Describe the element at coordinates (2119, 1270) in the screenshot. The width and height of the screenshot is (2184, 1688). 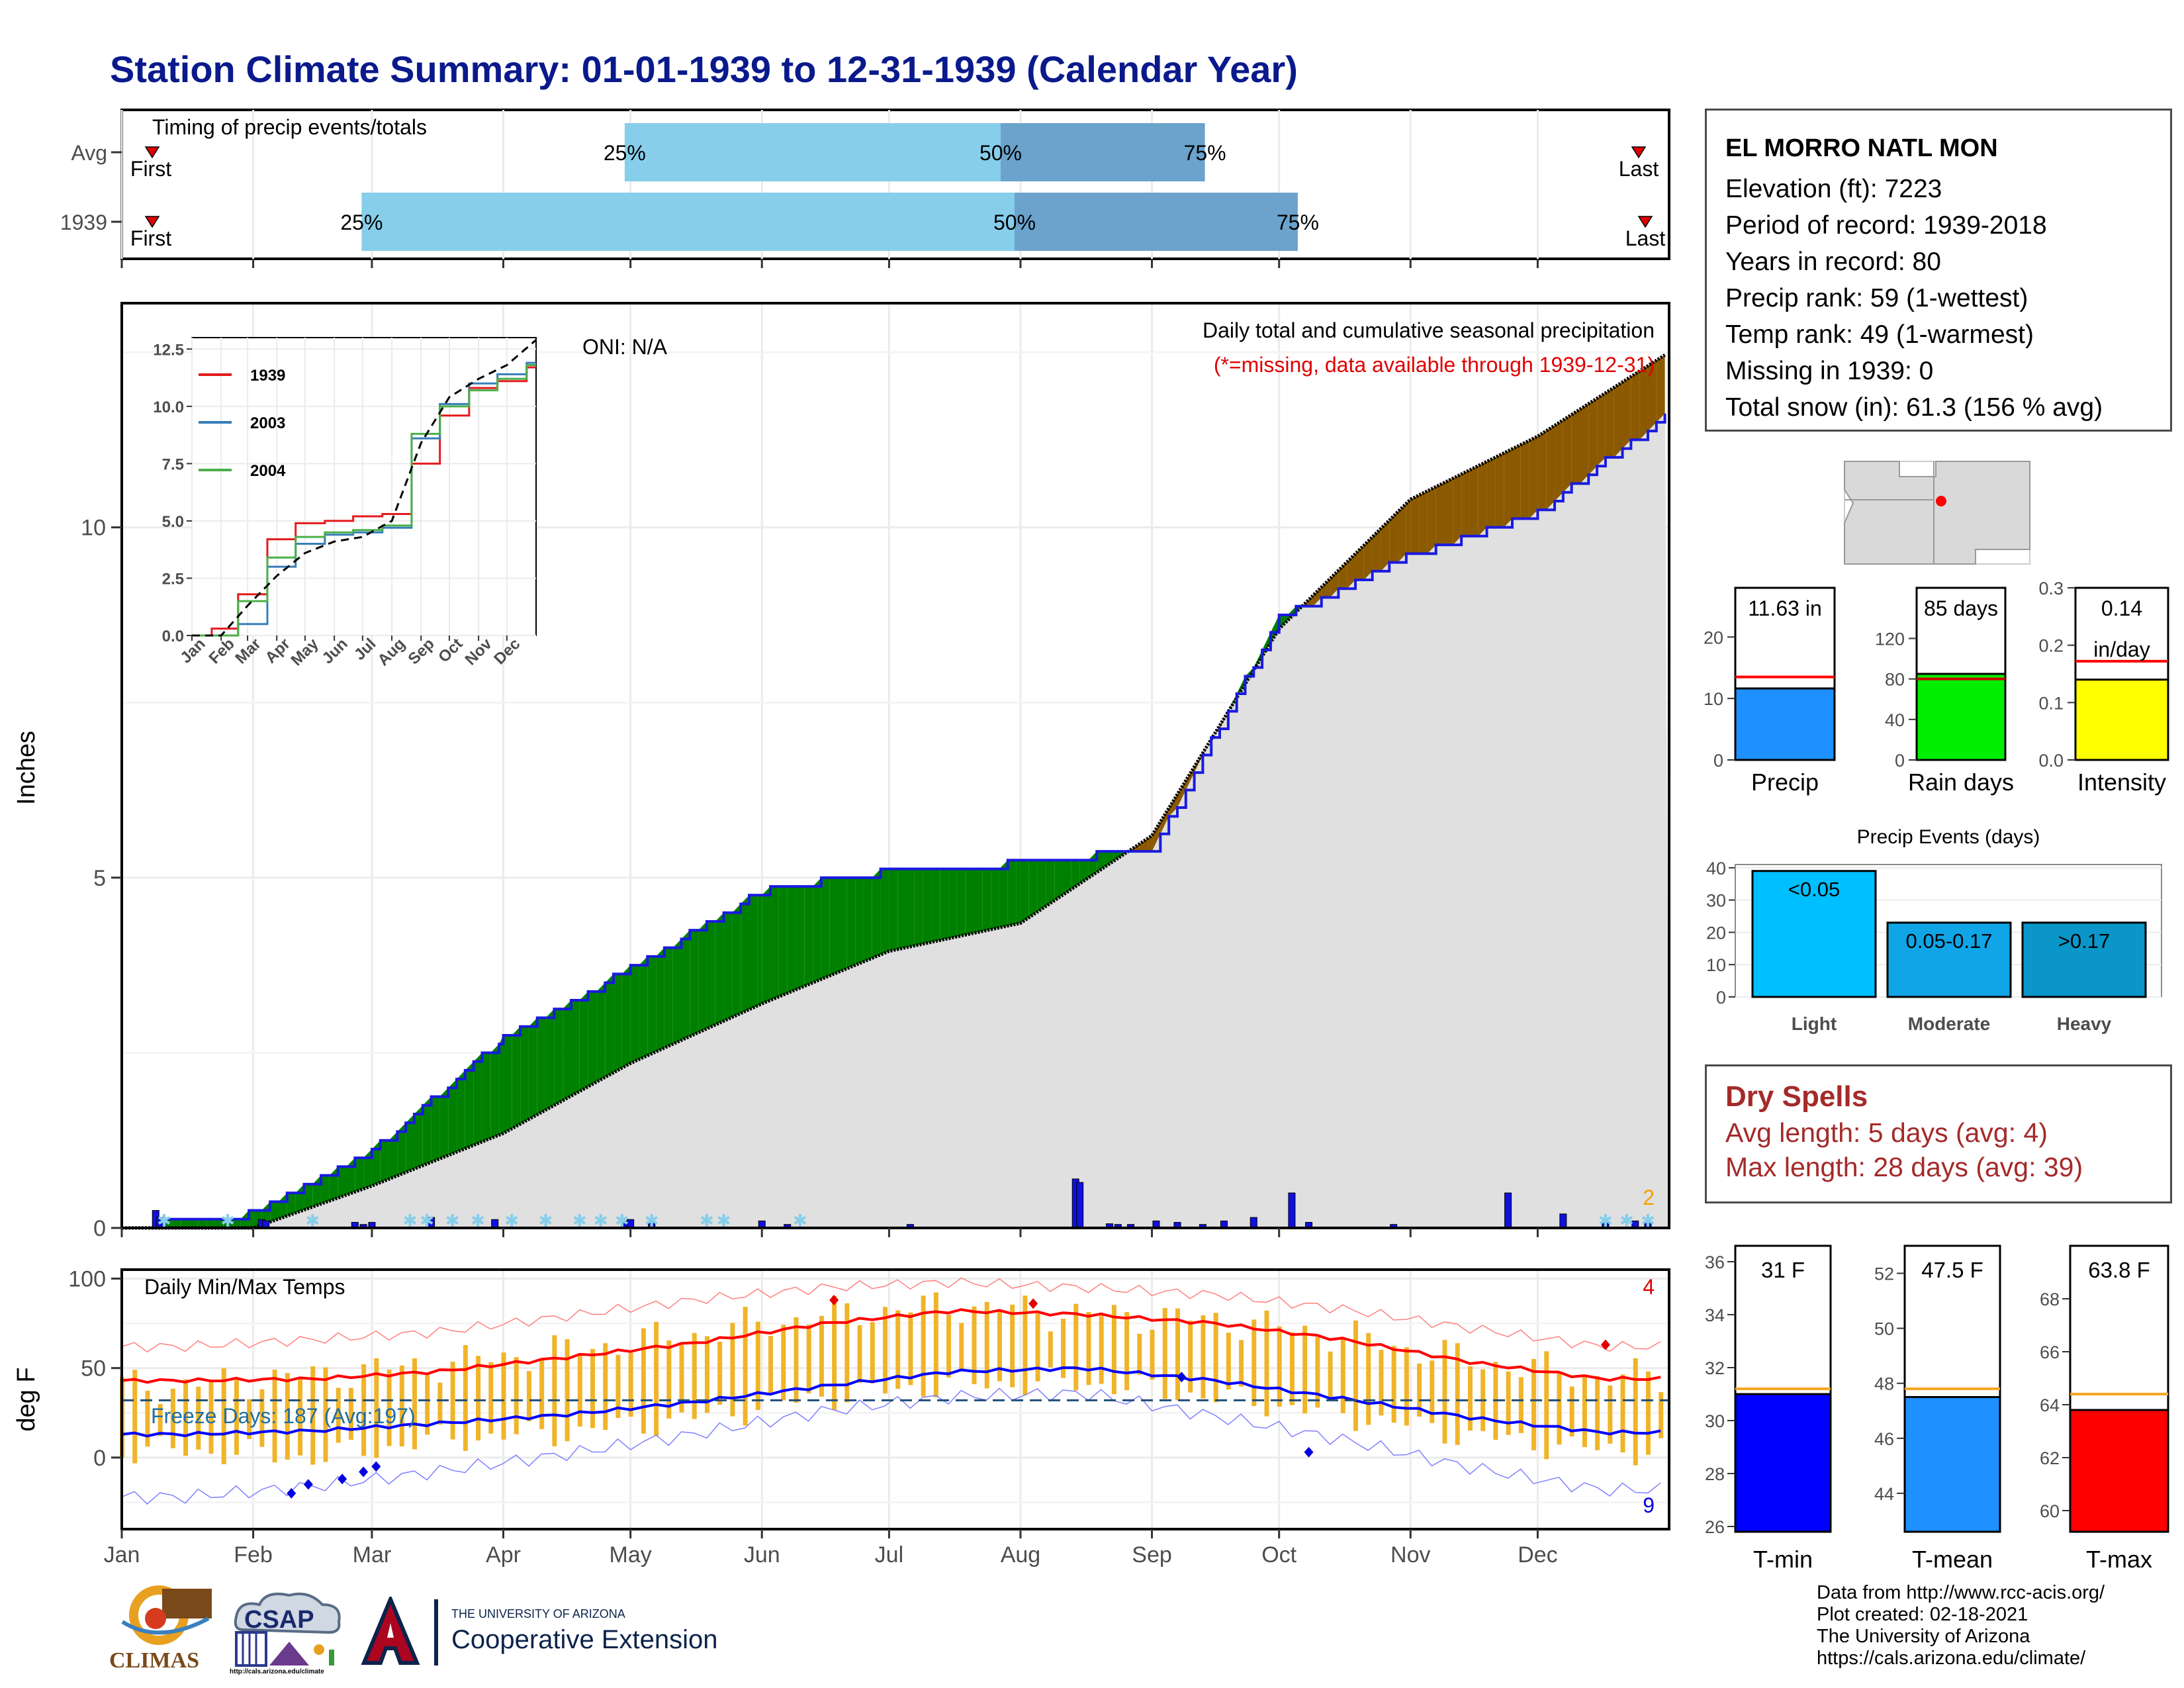
I see `temp-sum-value: 63.8 F` at that location.